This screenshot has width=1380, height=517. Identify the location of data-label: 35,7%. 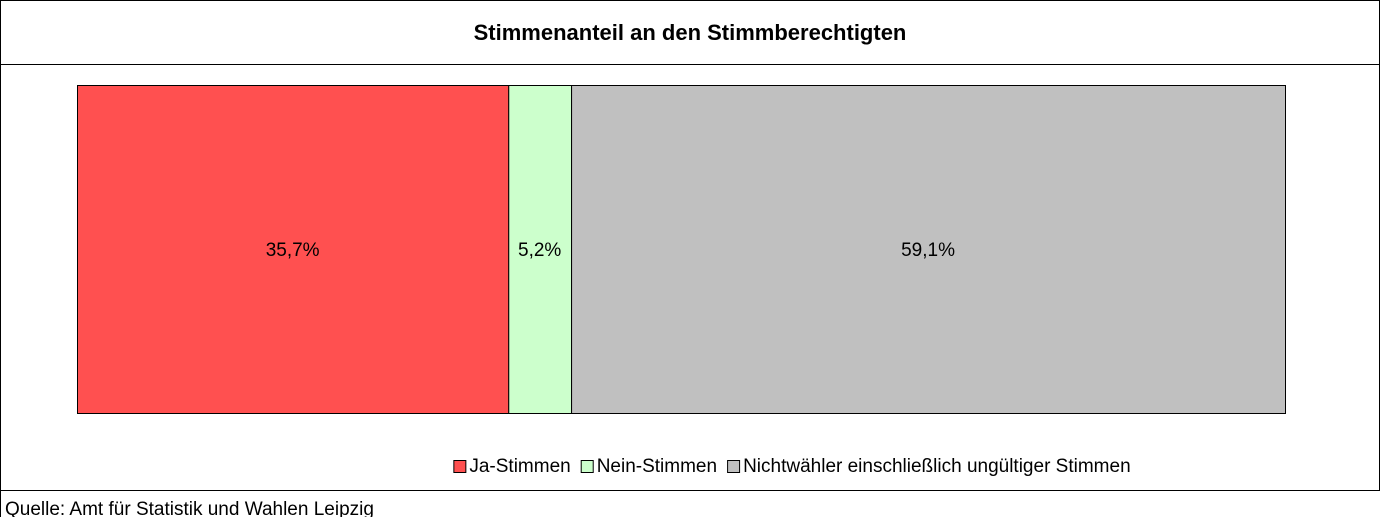
(293, 250).